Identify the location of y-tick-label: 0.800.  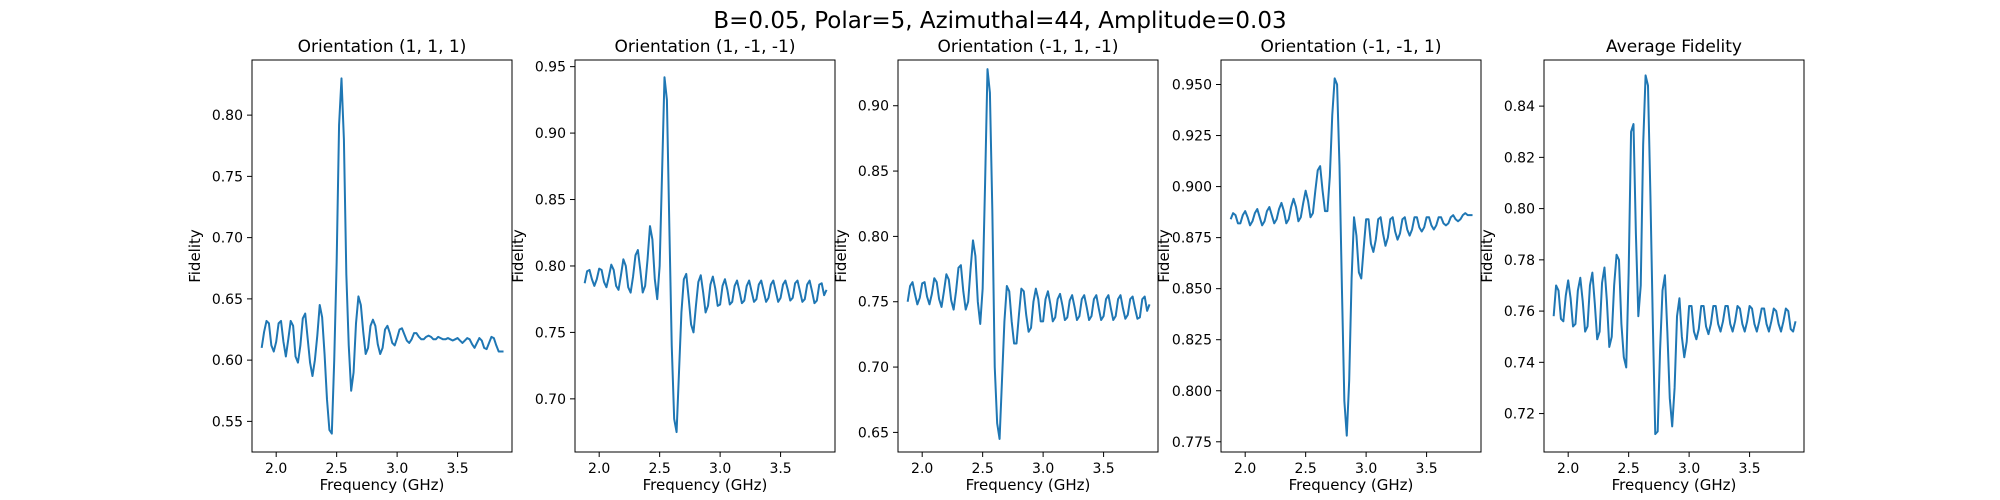
(1192, 392).